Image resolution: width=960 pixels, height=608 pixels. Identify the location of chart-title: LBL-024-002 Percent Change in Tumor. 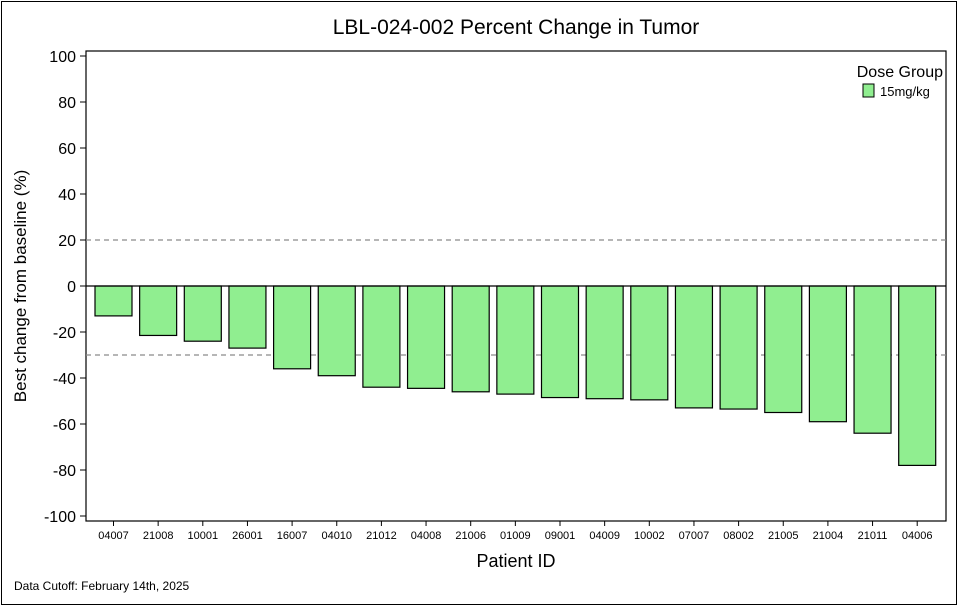
(516, 27).